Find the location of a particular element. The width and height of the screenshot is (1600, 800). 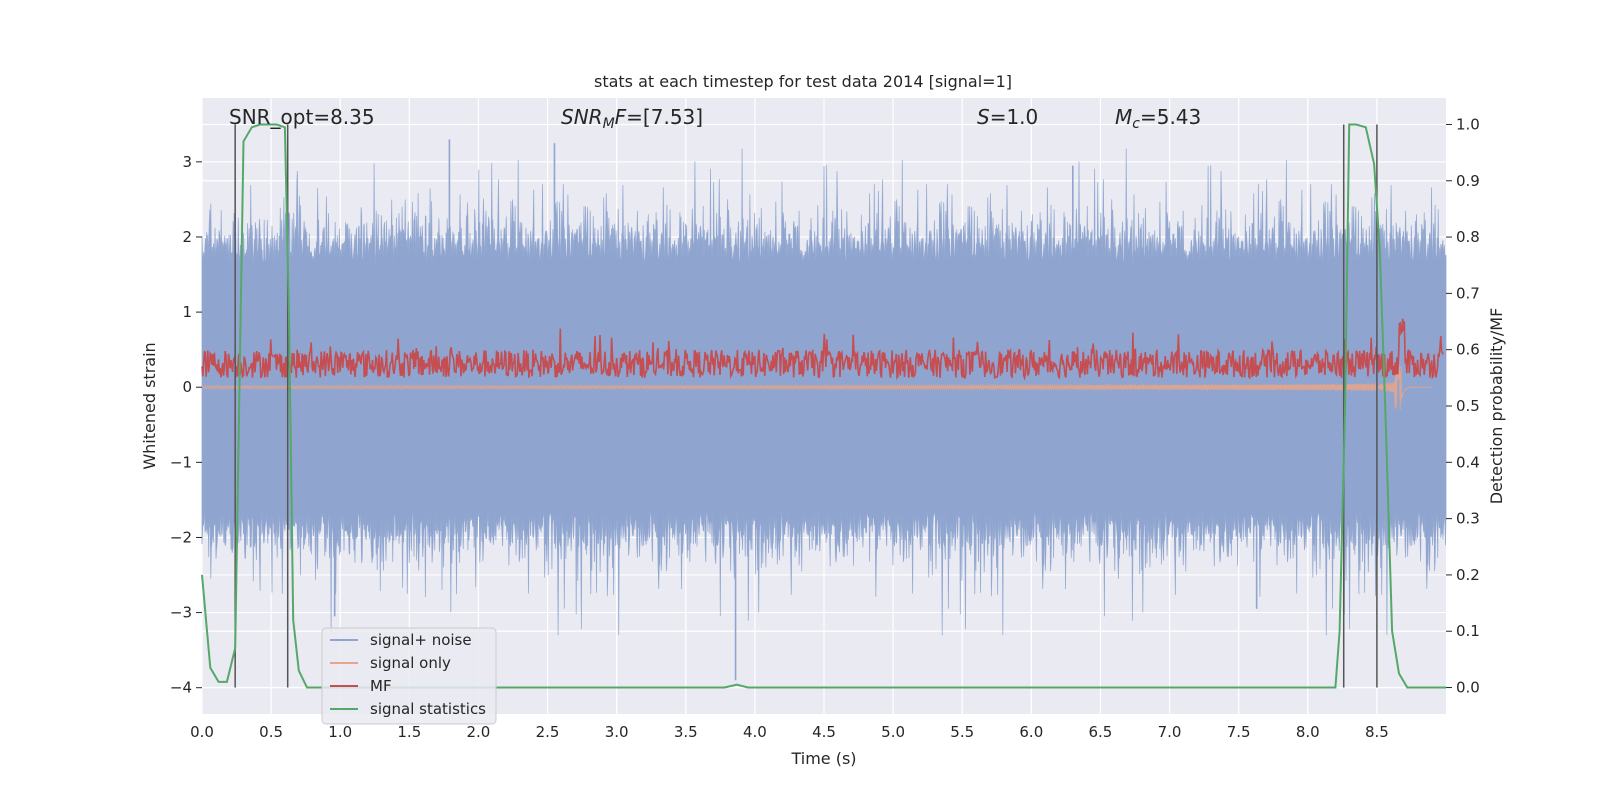

annotation-mc-symbol: M is located at coordinates (1123, 117).